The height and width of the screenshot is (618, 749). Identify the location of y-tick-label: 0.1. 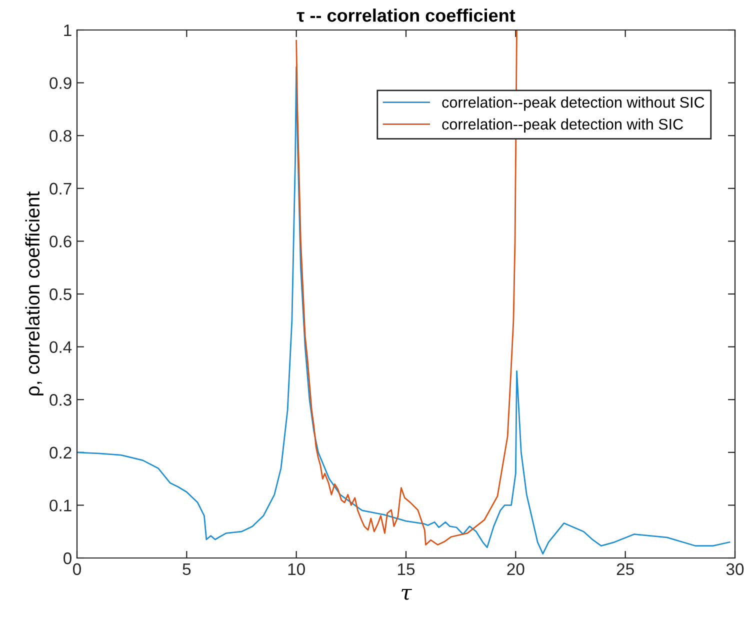
(61, 506).